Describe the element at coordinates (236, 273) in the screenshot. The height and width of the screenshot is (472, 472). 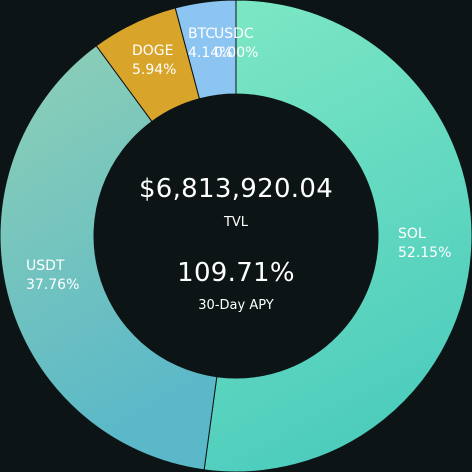
I see `apy-value: 109.71%` at that location.